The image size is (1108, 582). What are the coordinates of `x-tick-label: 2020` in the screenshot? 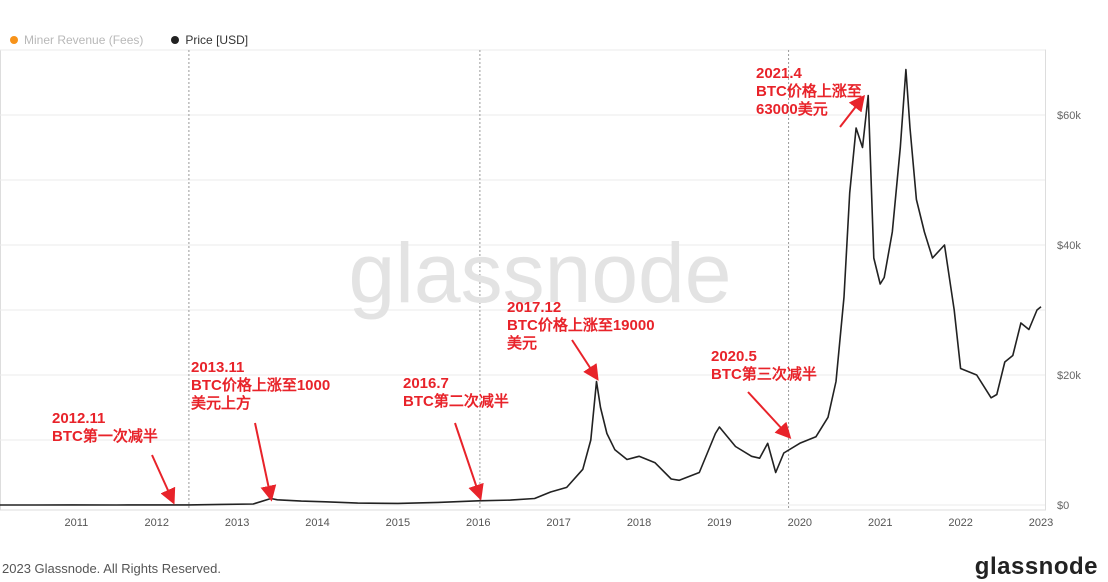 It's located at (800, 523).